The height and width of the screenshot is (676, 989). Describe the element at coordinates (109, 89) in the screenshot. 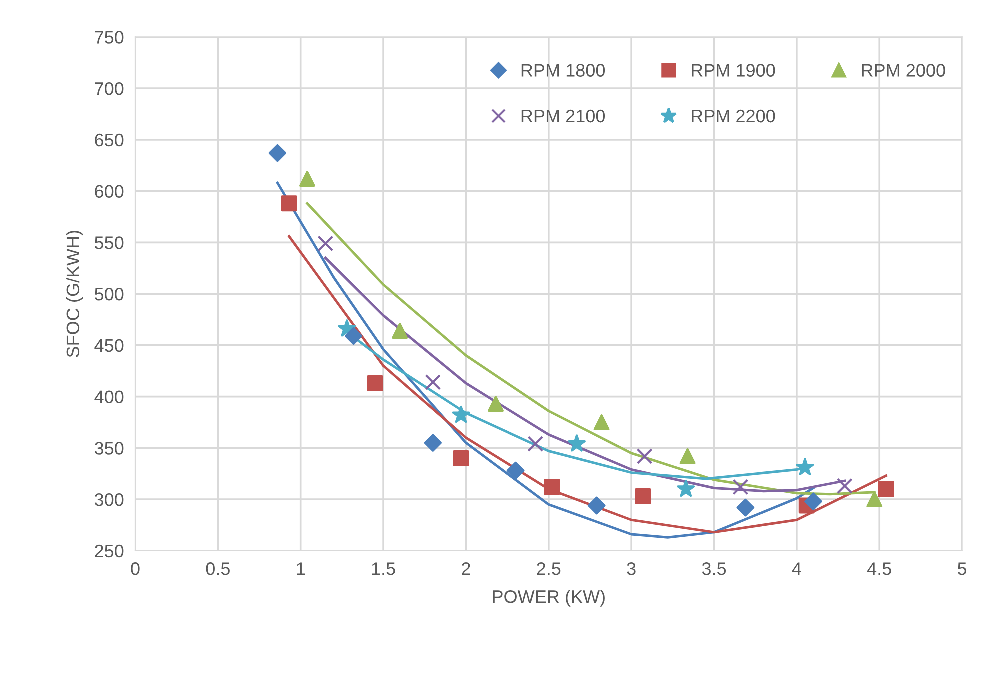

I see `y-tick-label: 700` at that location.